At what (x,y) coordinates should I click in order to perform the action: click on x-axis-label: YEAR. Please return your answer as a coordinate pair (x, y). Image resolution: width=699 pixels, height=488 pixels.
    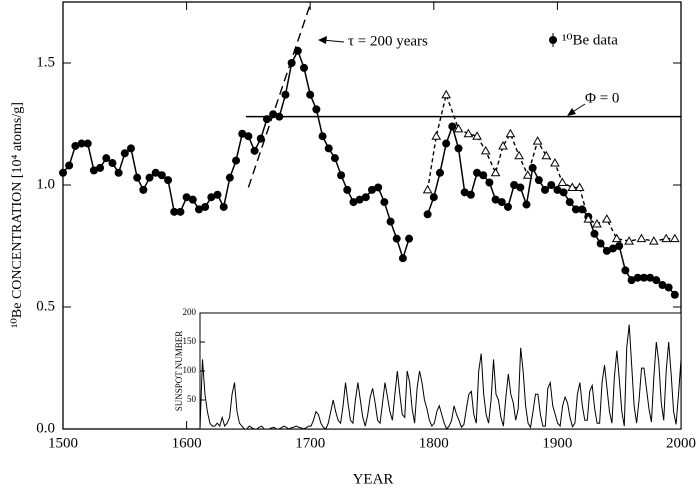
    Looking at the image, I should click on (373, 479).